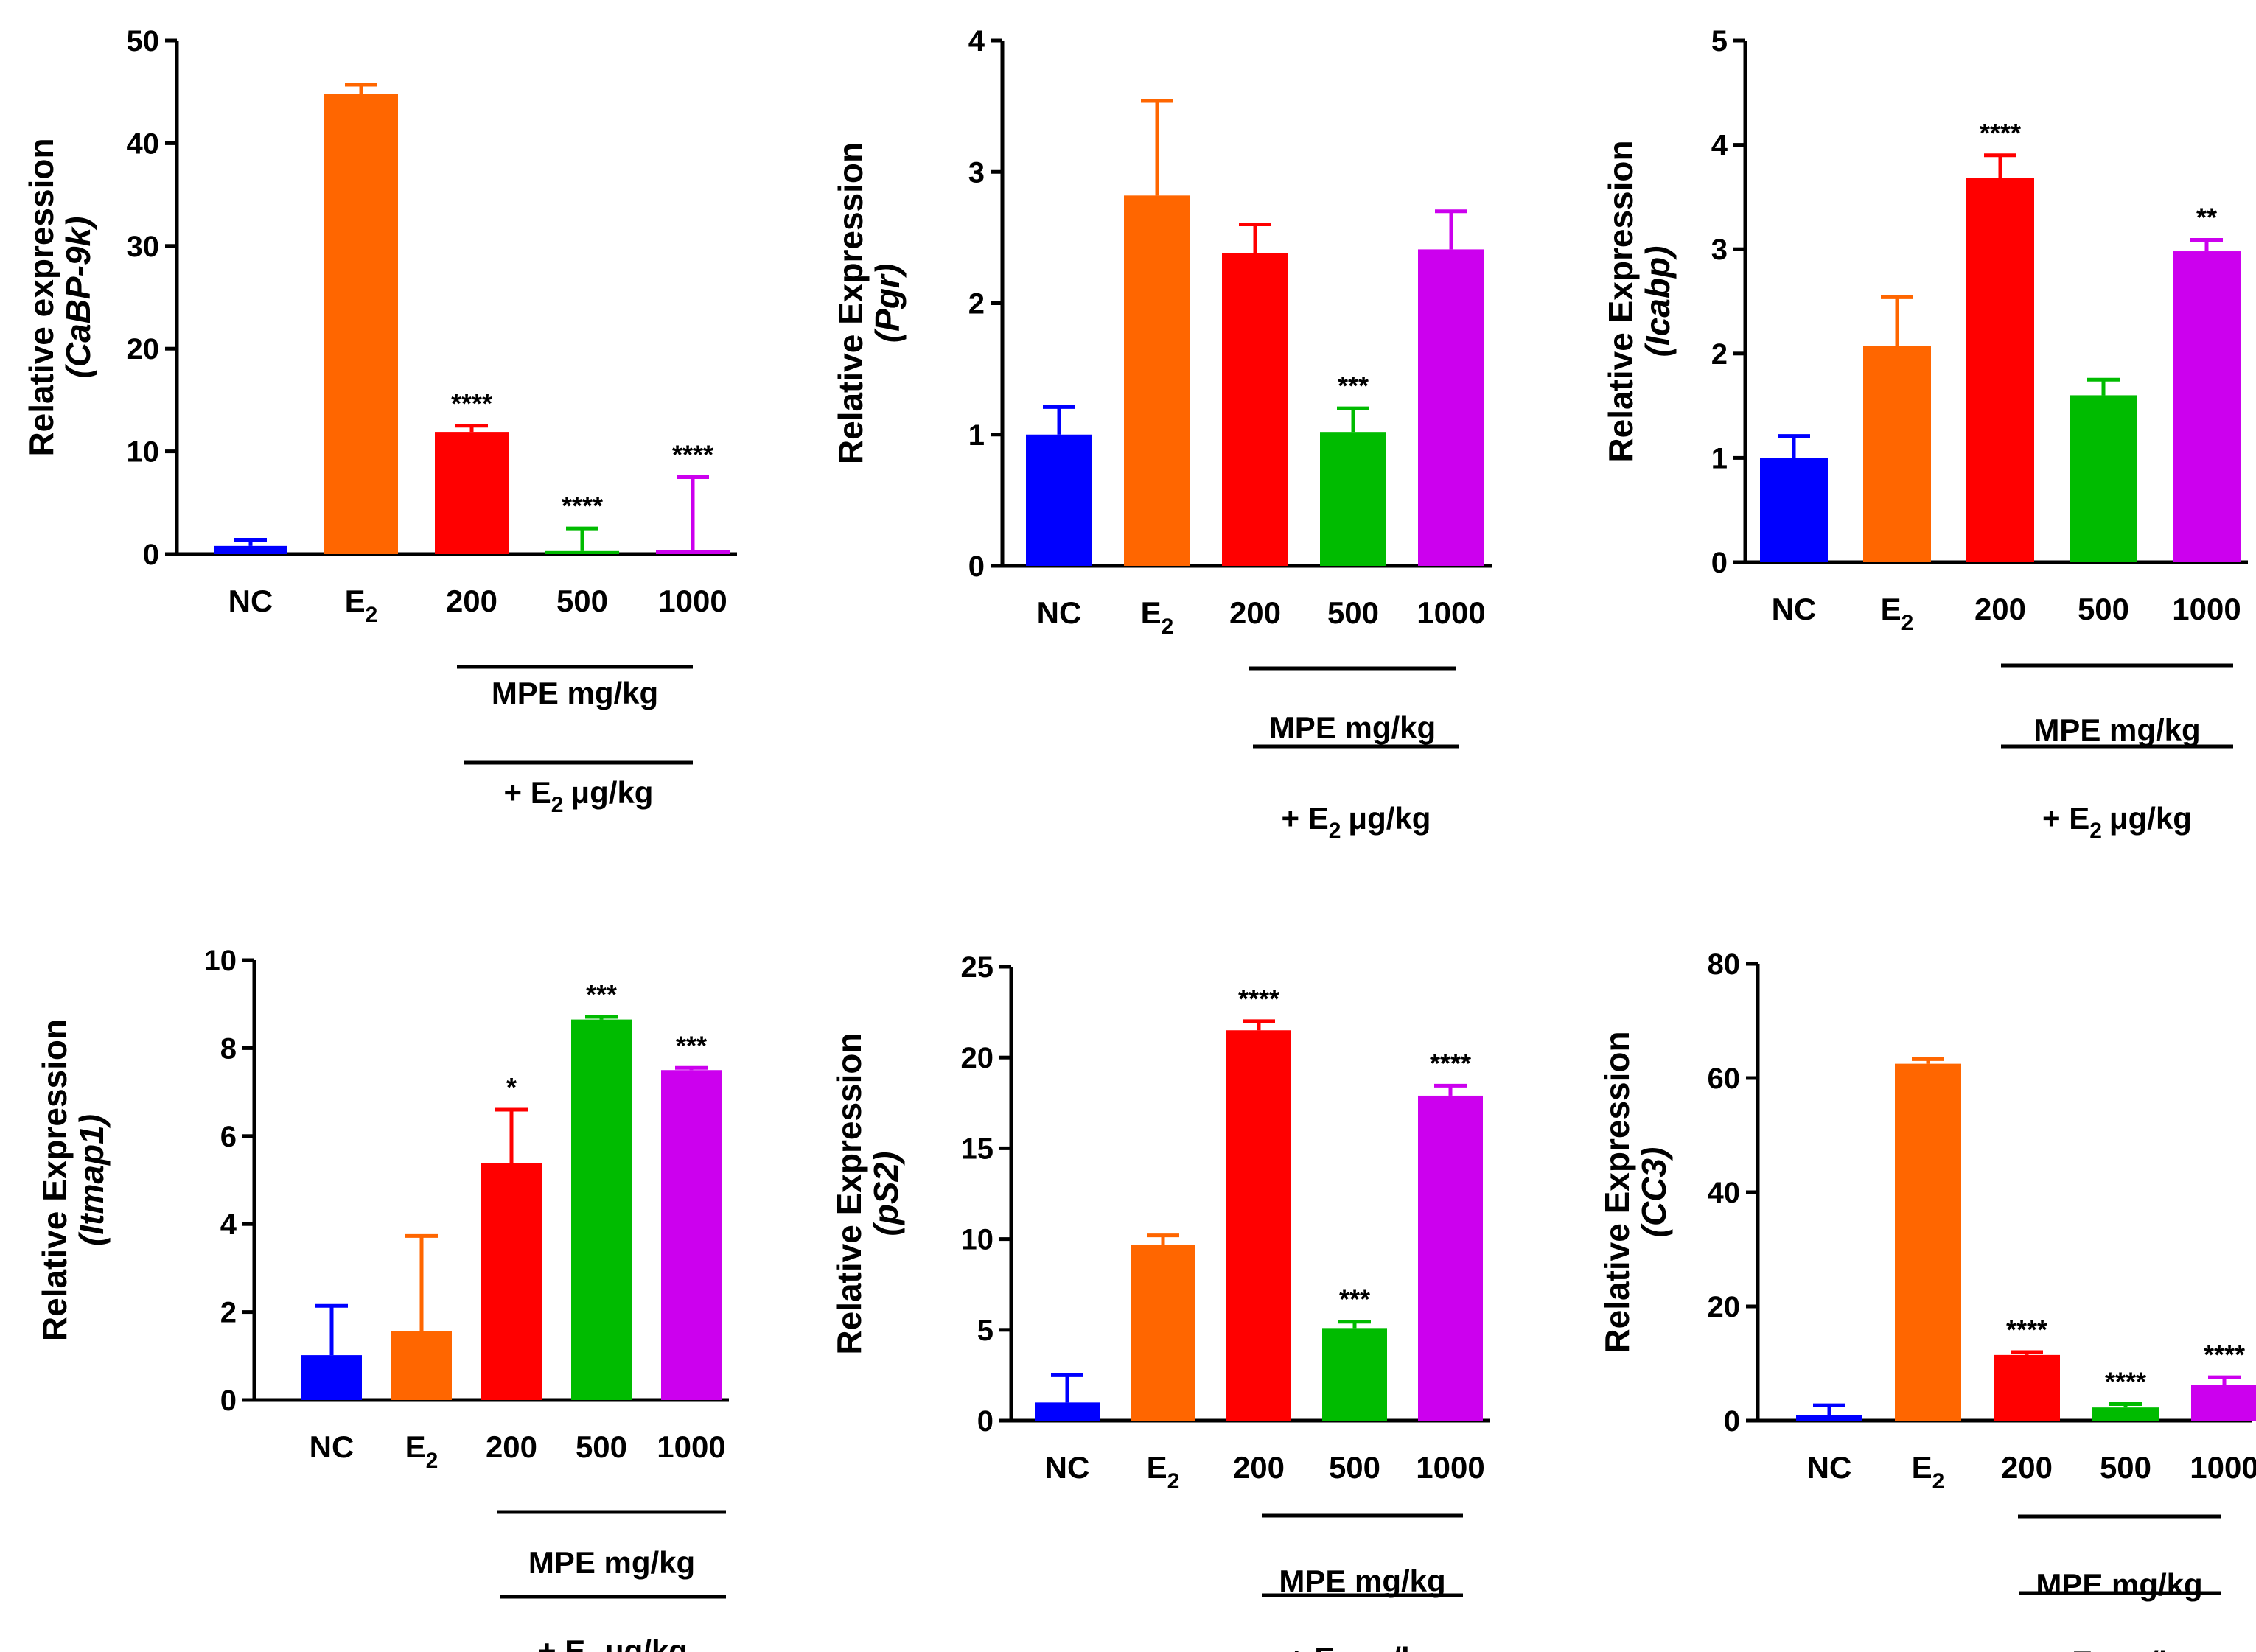 The height and width of the screenshot is (1652, 2256). I want to click on y-tick-label: 60, so click(1724, 1079).